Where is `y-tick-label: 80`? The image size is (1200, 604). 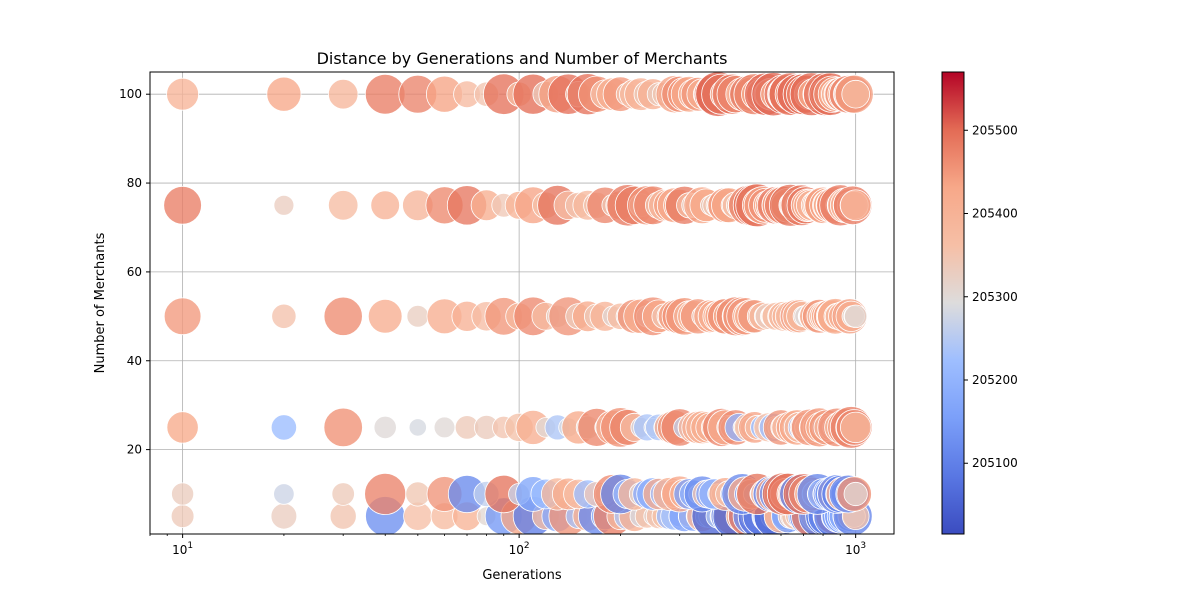
y-tick-label: 80 is located at coordinates (134, 183).